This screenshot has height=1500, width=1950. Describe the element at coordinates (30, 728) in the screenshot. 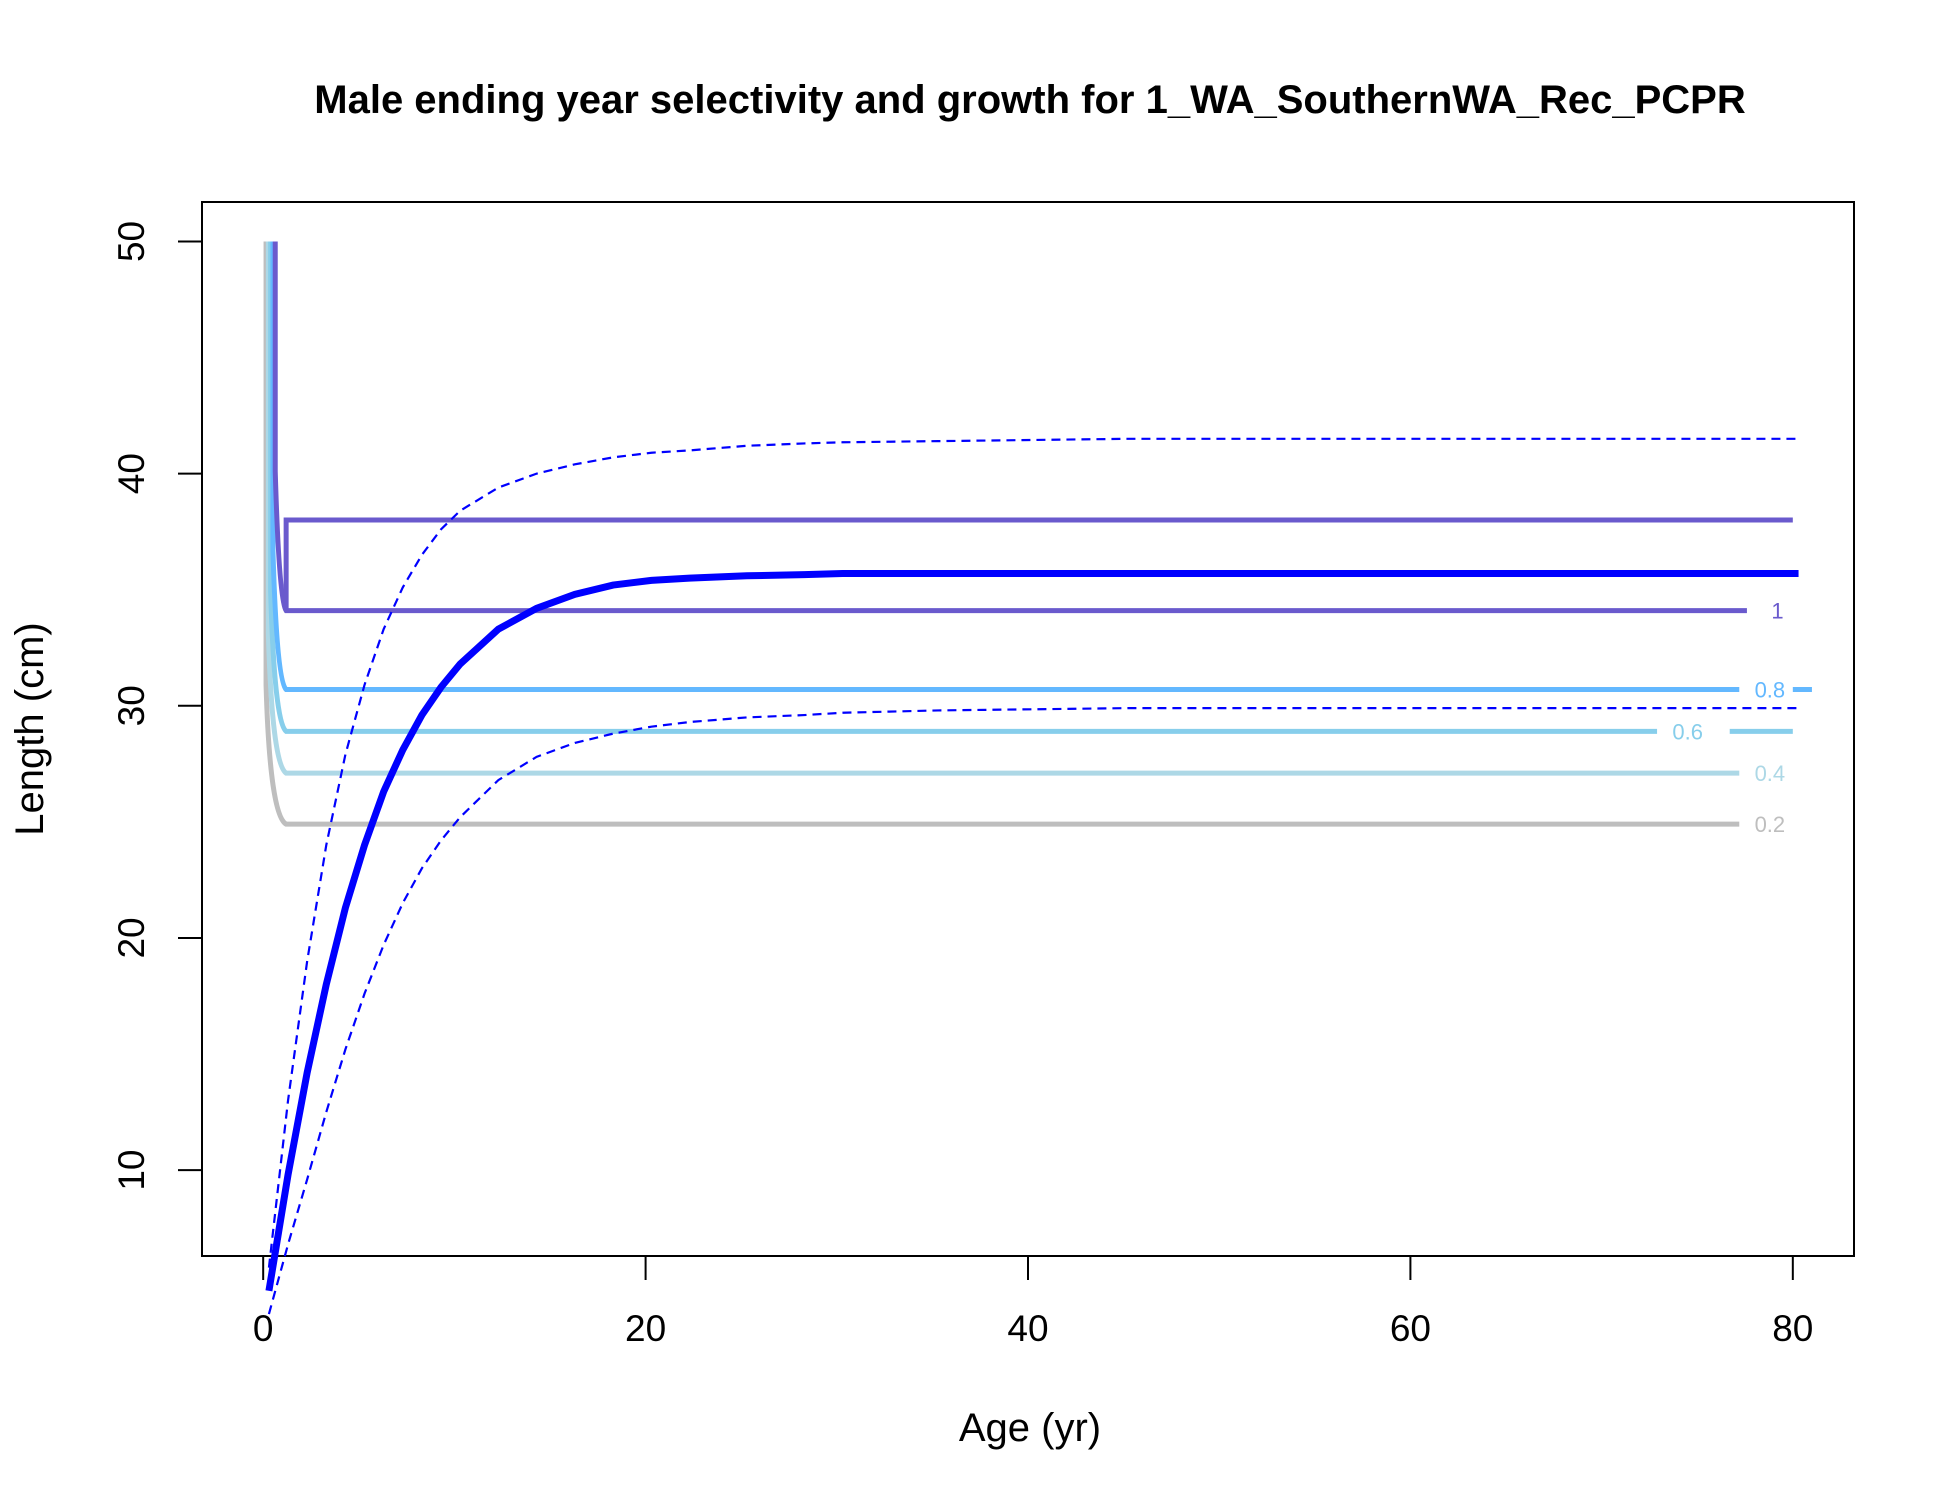

I see `y-axis-label: Length (cm)` at that location.